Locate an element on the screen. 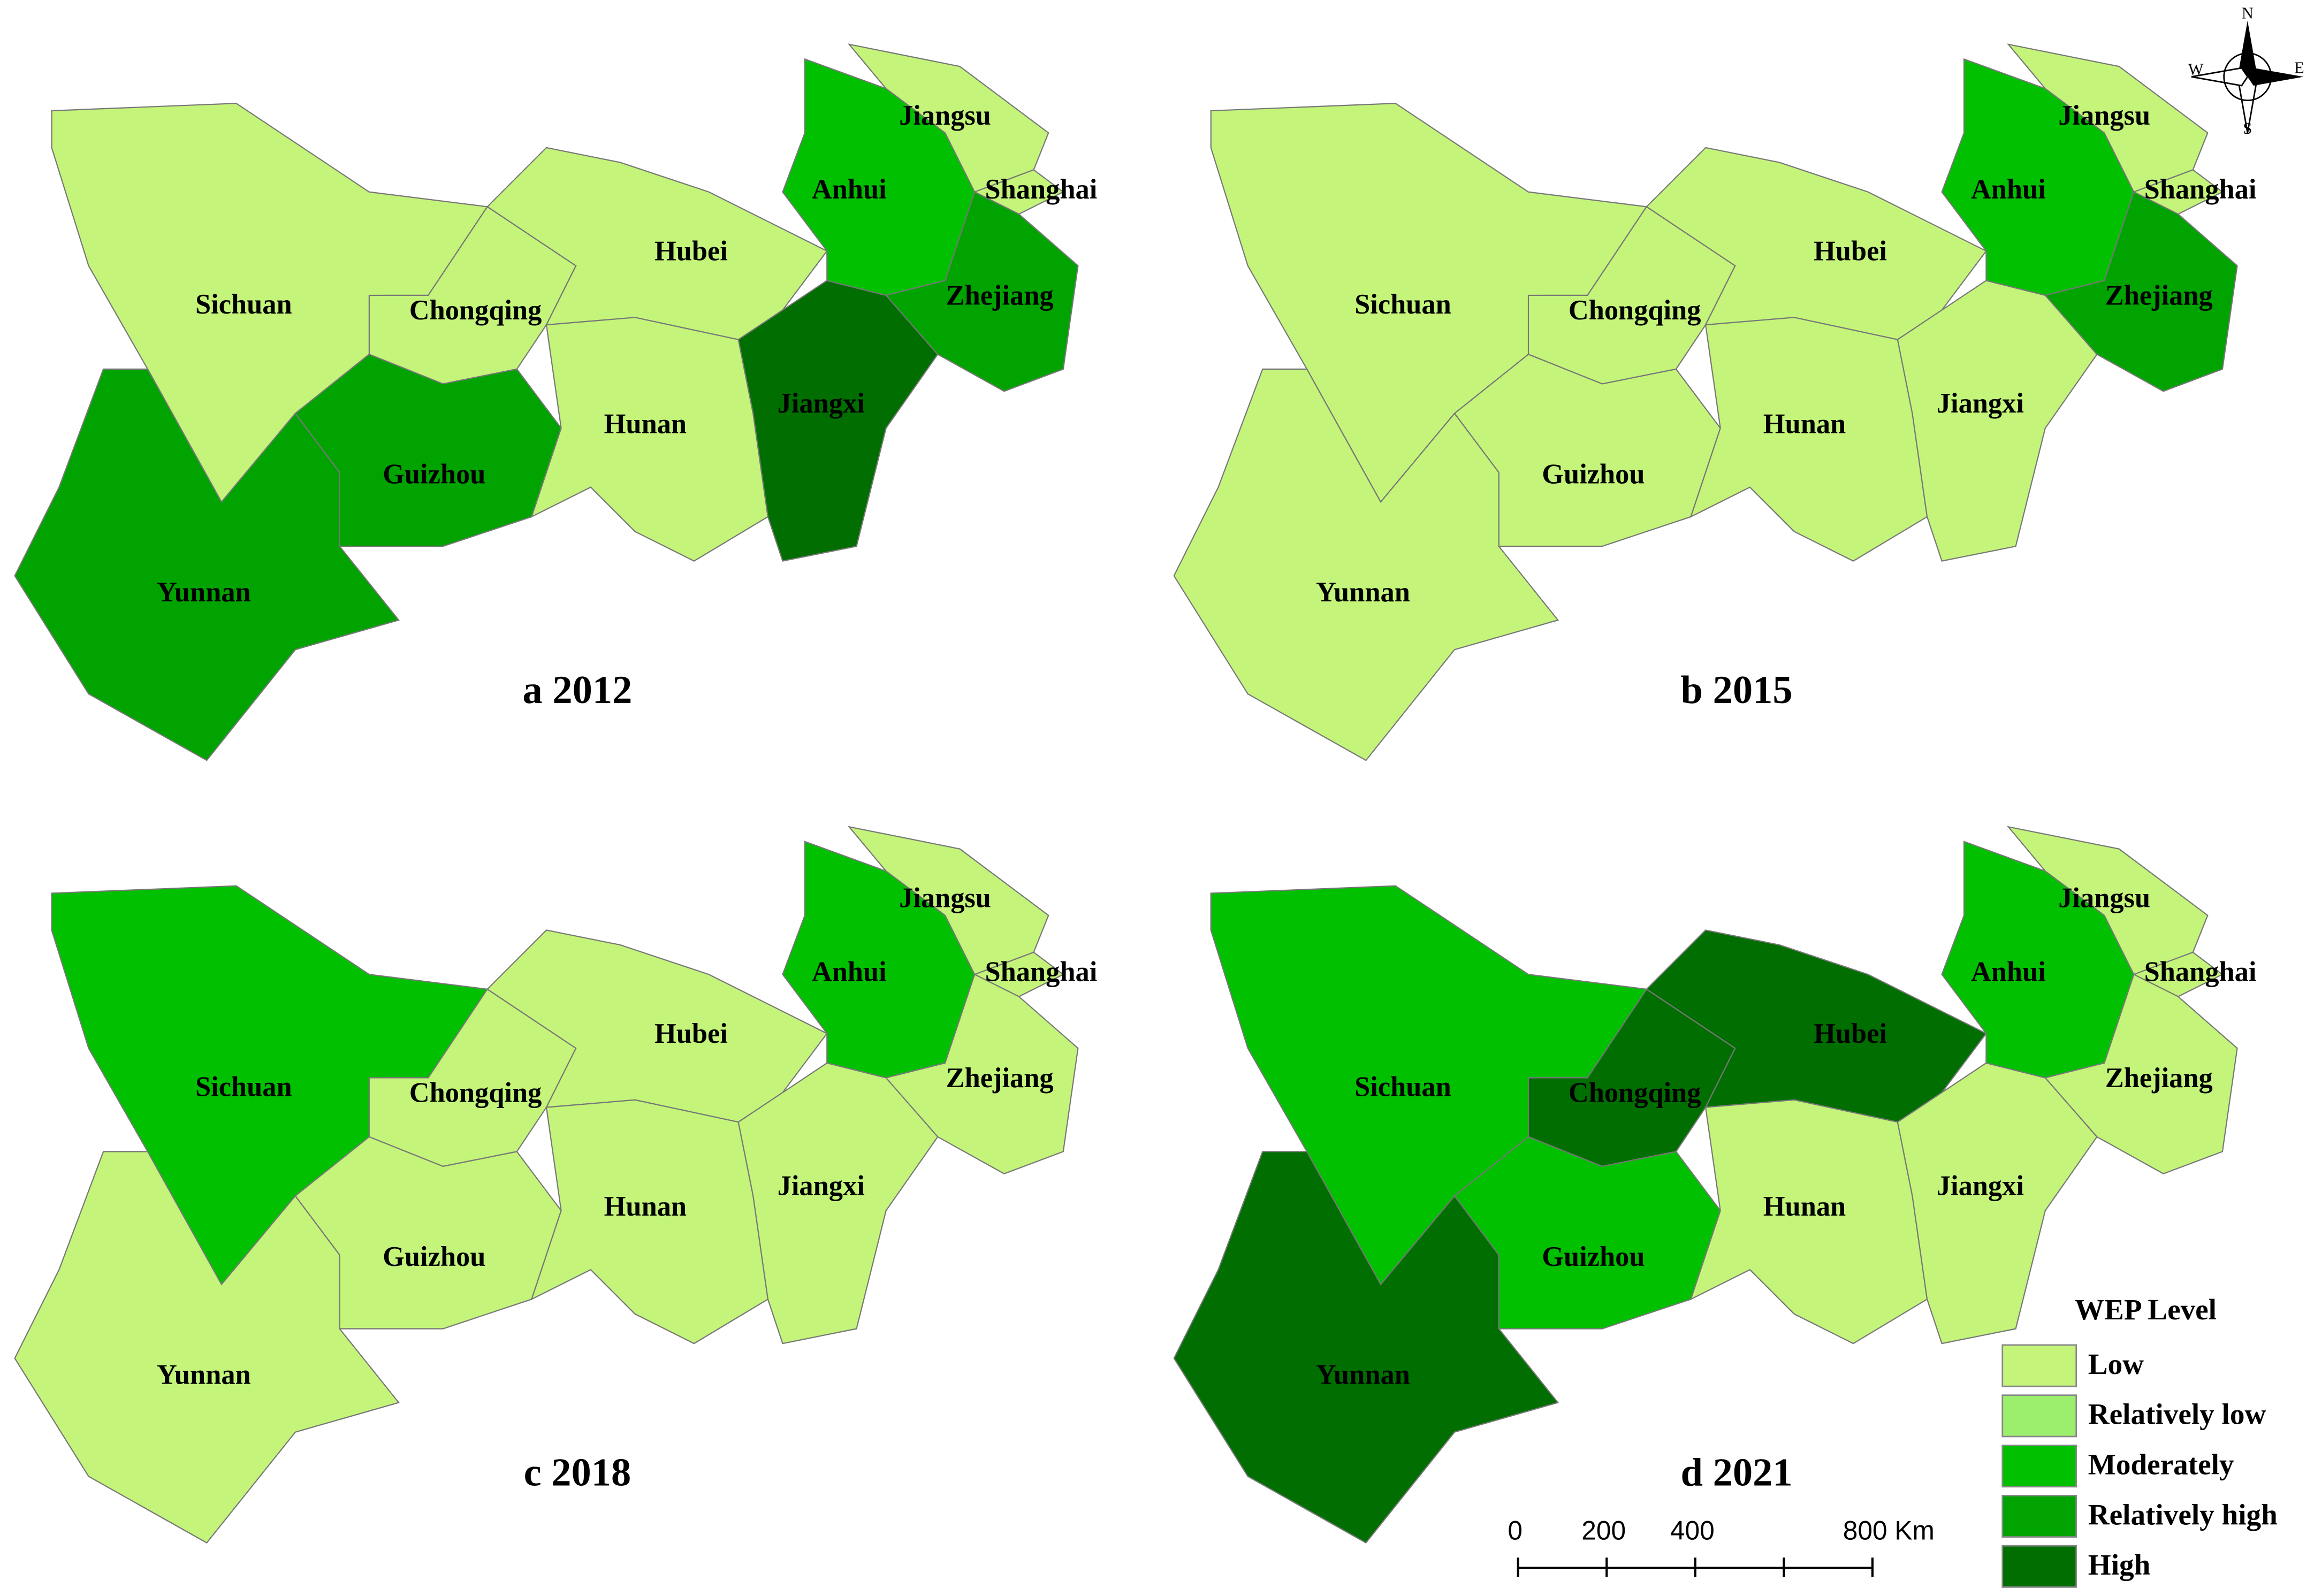  legend-label: High is located at coordinates (2119, 1564).